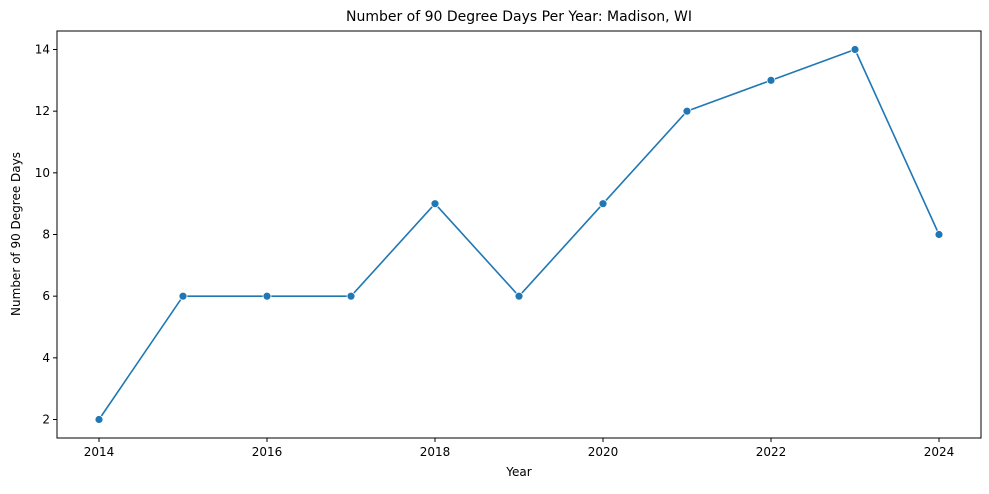 This screenshot has height=494, width=989. Describe the element at coordinates (99, 452) in the screenshot. I see `x-tick-label: 2014` at that location.